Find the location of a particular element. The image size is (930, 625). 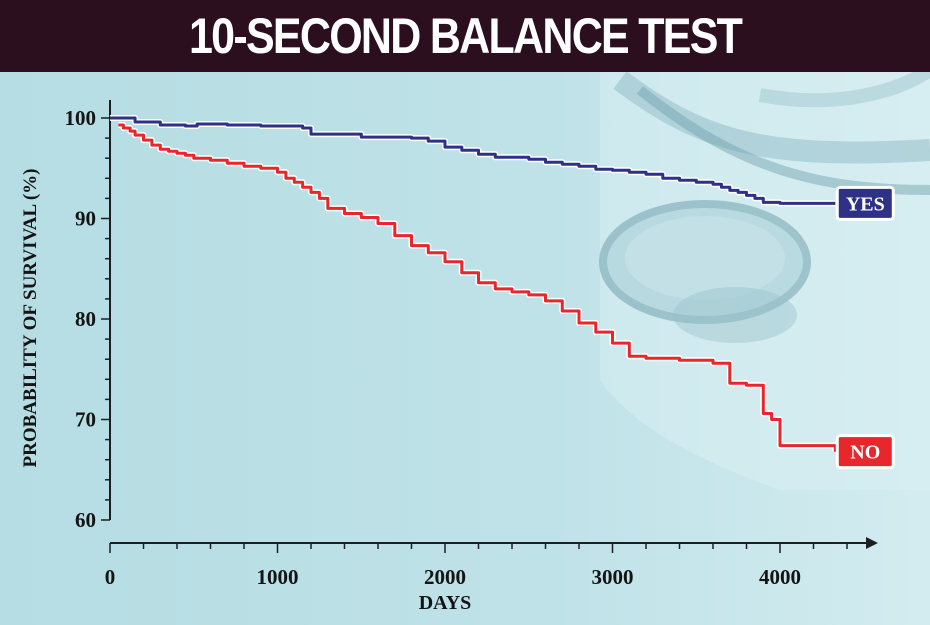

title-bar: 10-SECOND BALANCE TEST is located at coordinates (465, 36).